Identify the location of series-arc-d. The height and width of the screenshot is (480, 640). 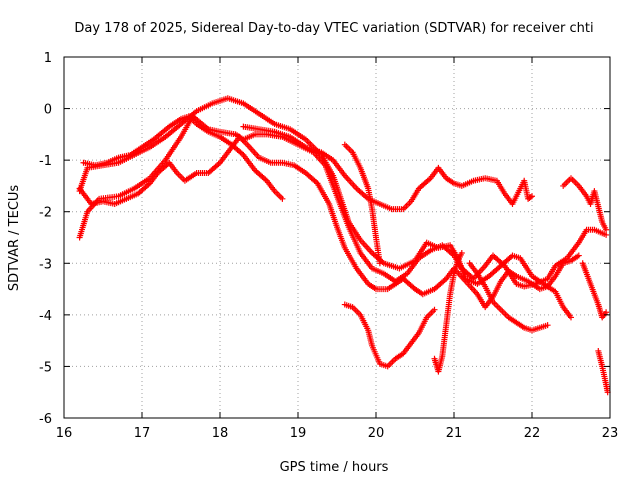
(183, 157).